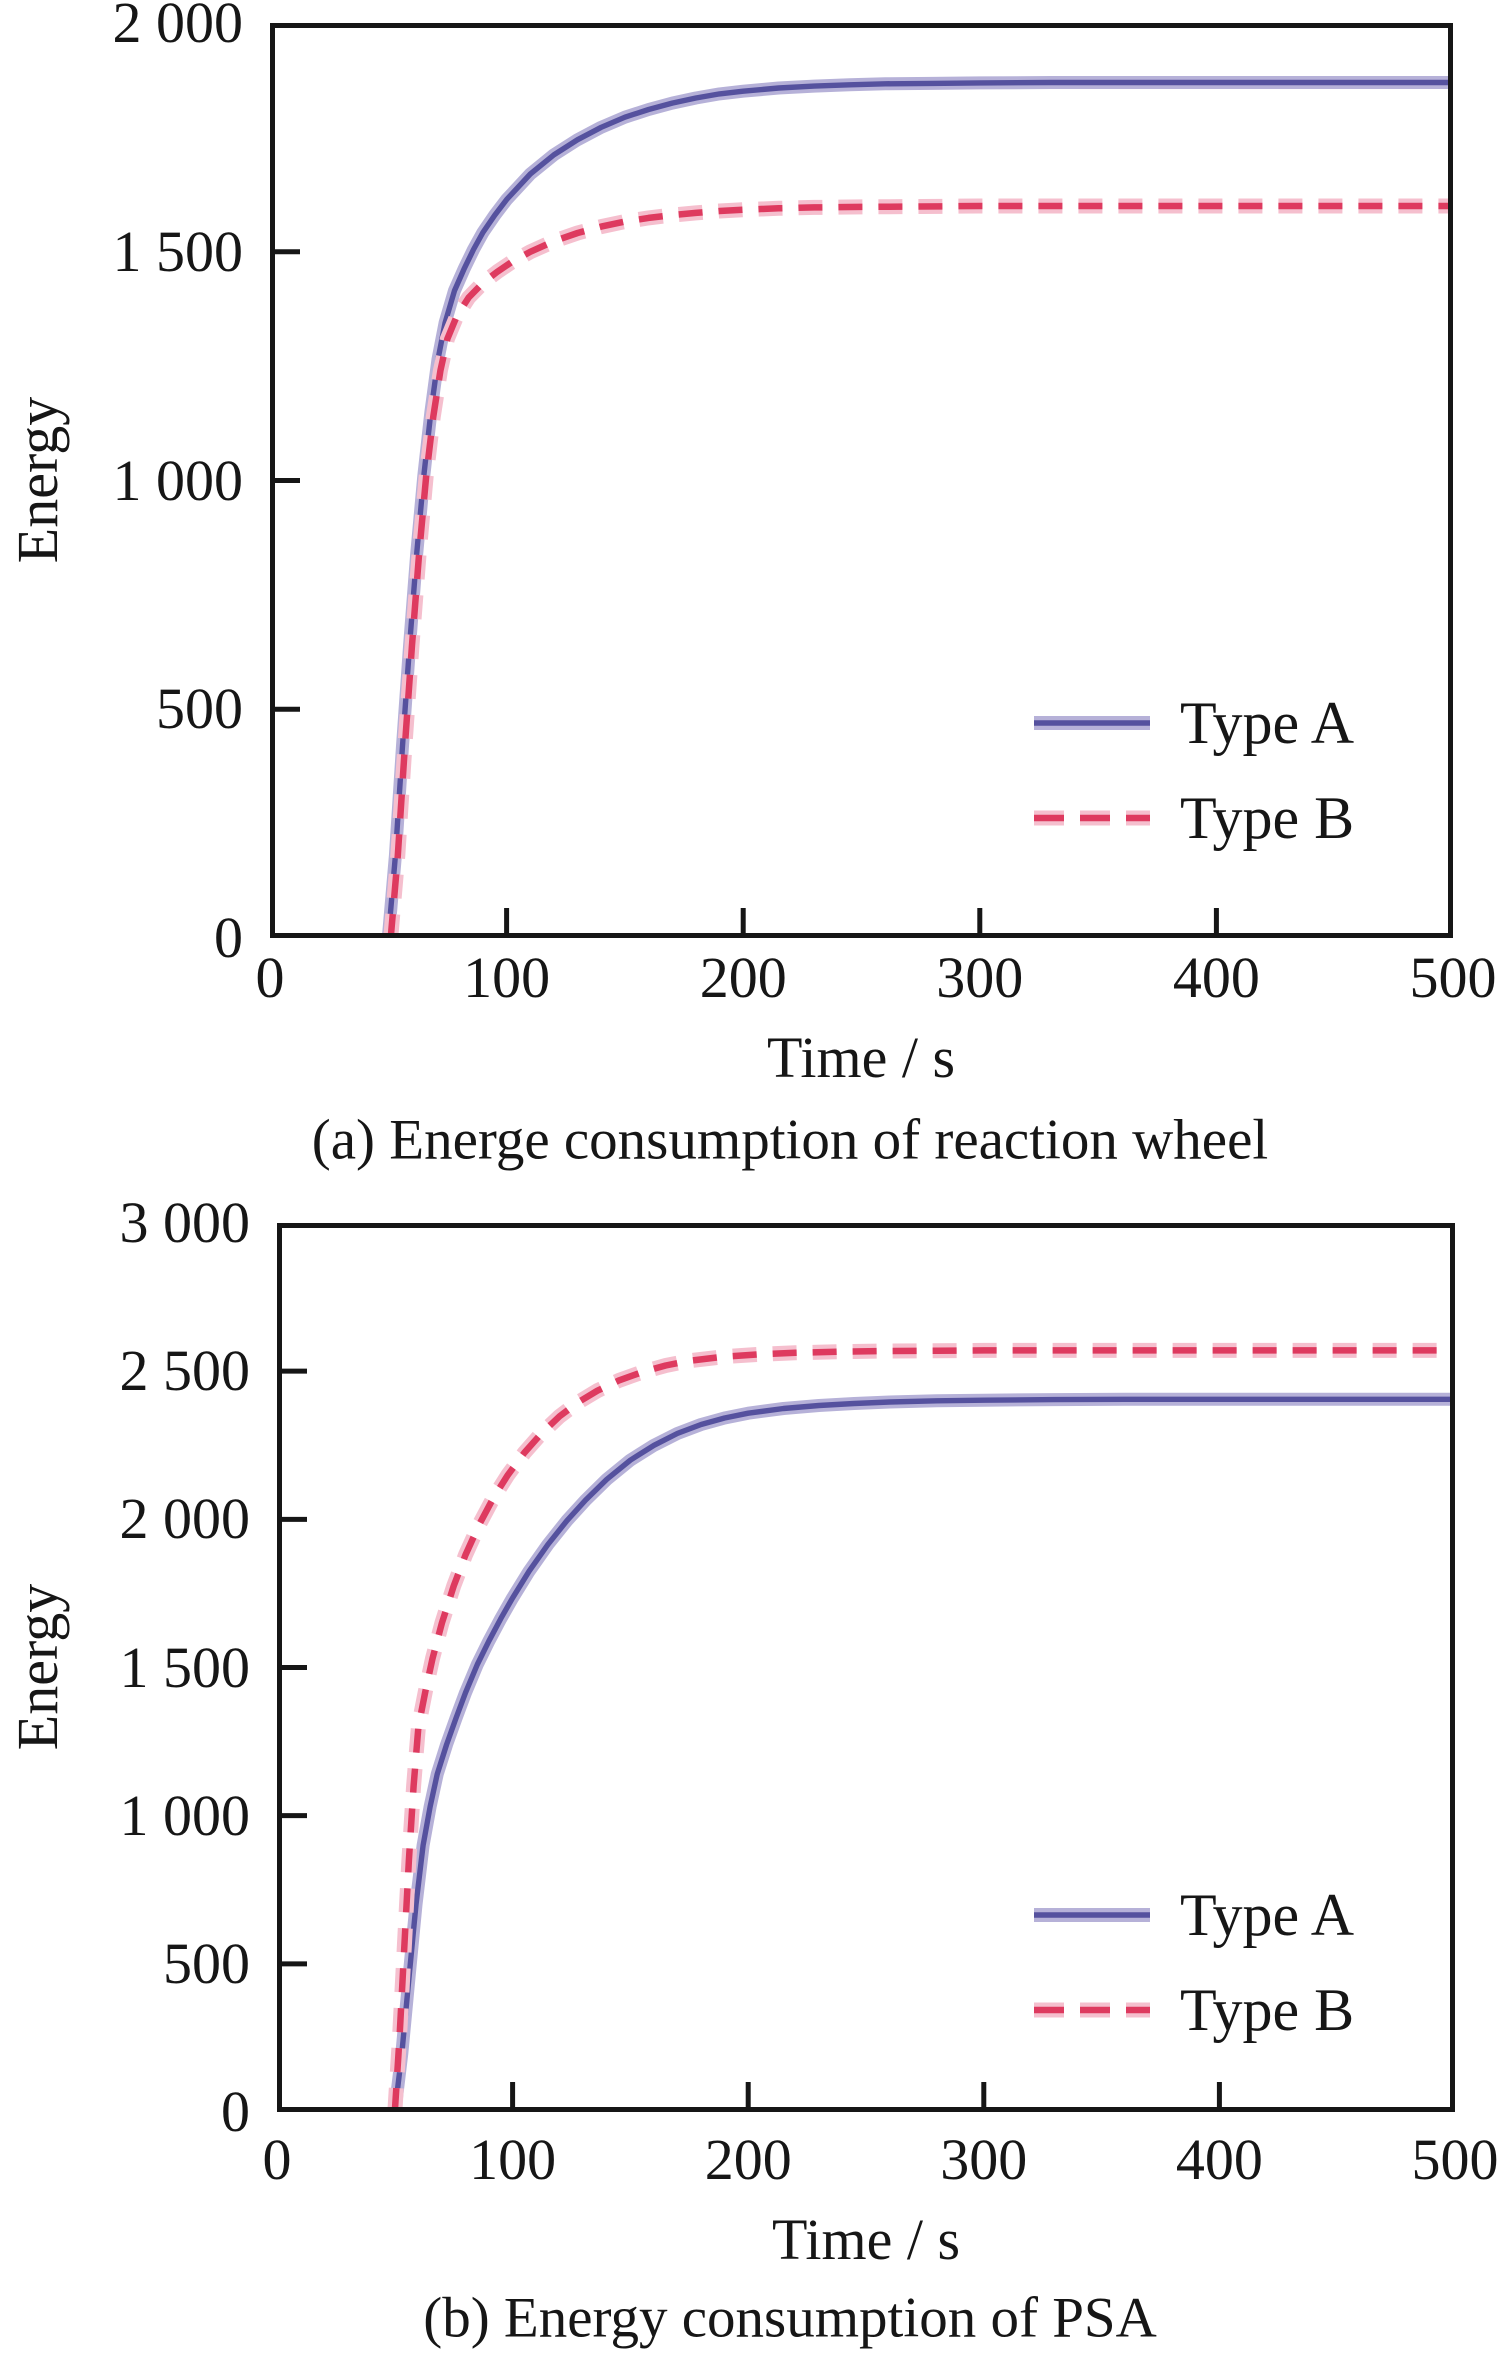 The height and width of the screenshot is (2356, 1499). Describe the element at coordinates (861, 1057) in the screenshot. I see `x-axis-label-a: Time / s` at that location.